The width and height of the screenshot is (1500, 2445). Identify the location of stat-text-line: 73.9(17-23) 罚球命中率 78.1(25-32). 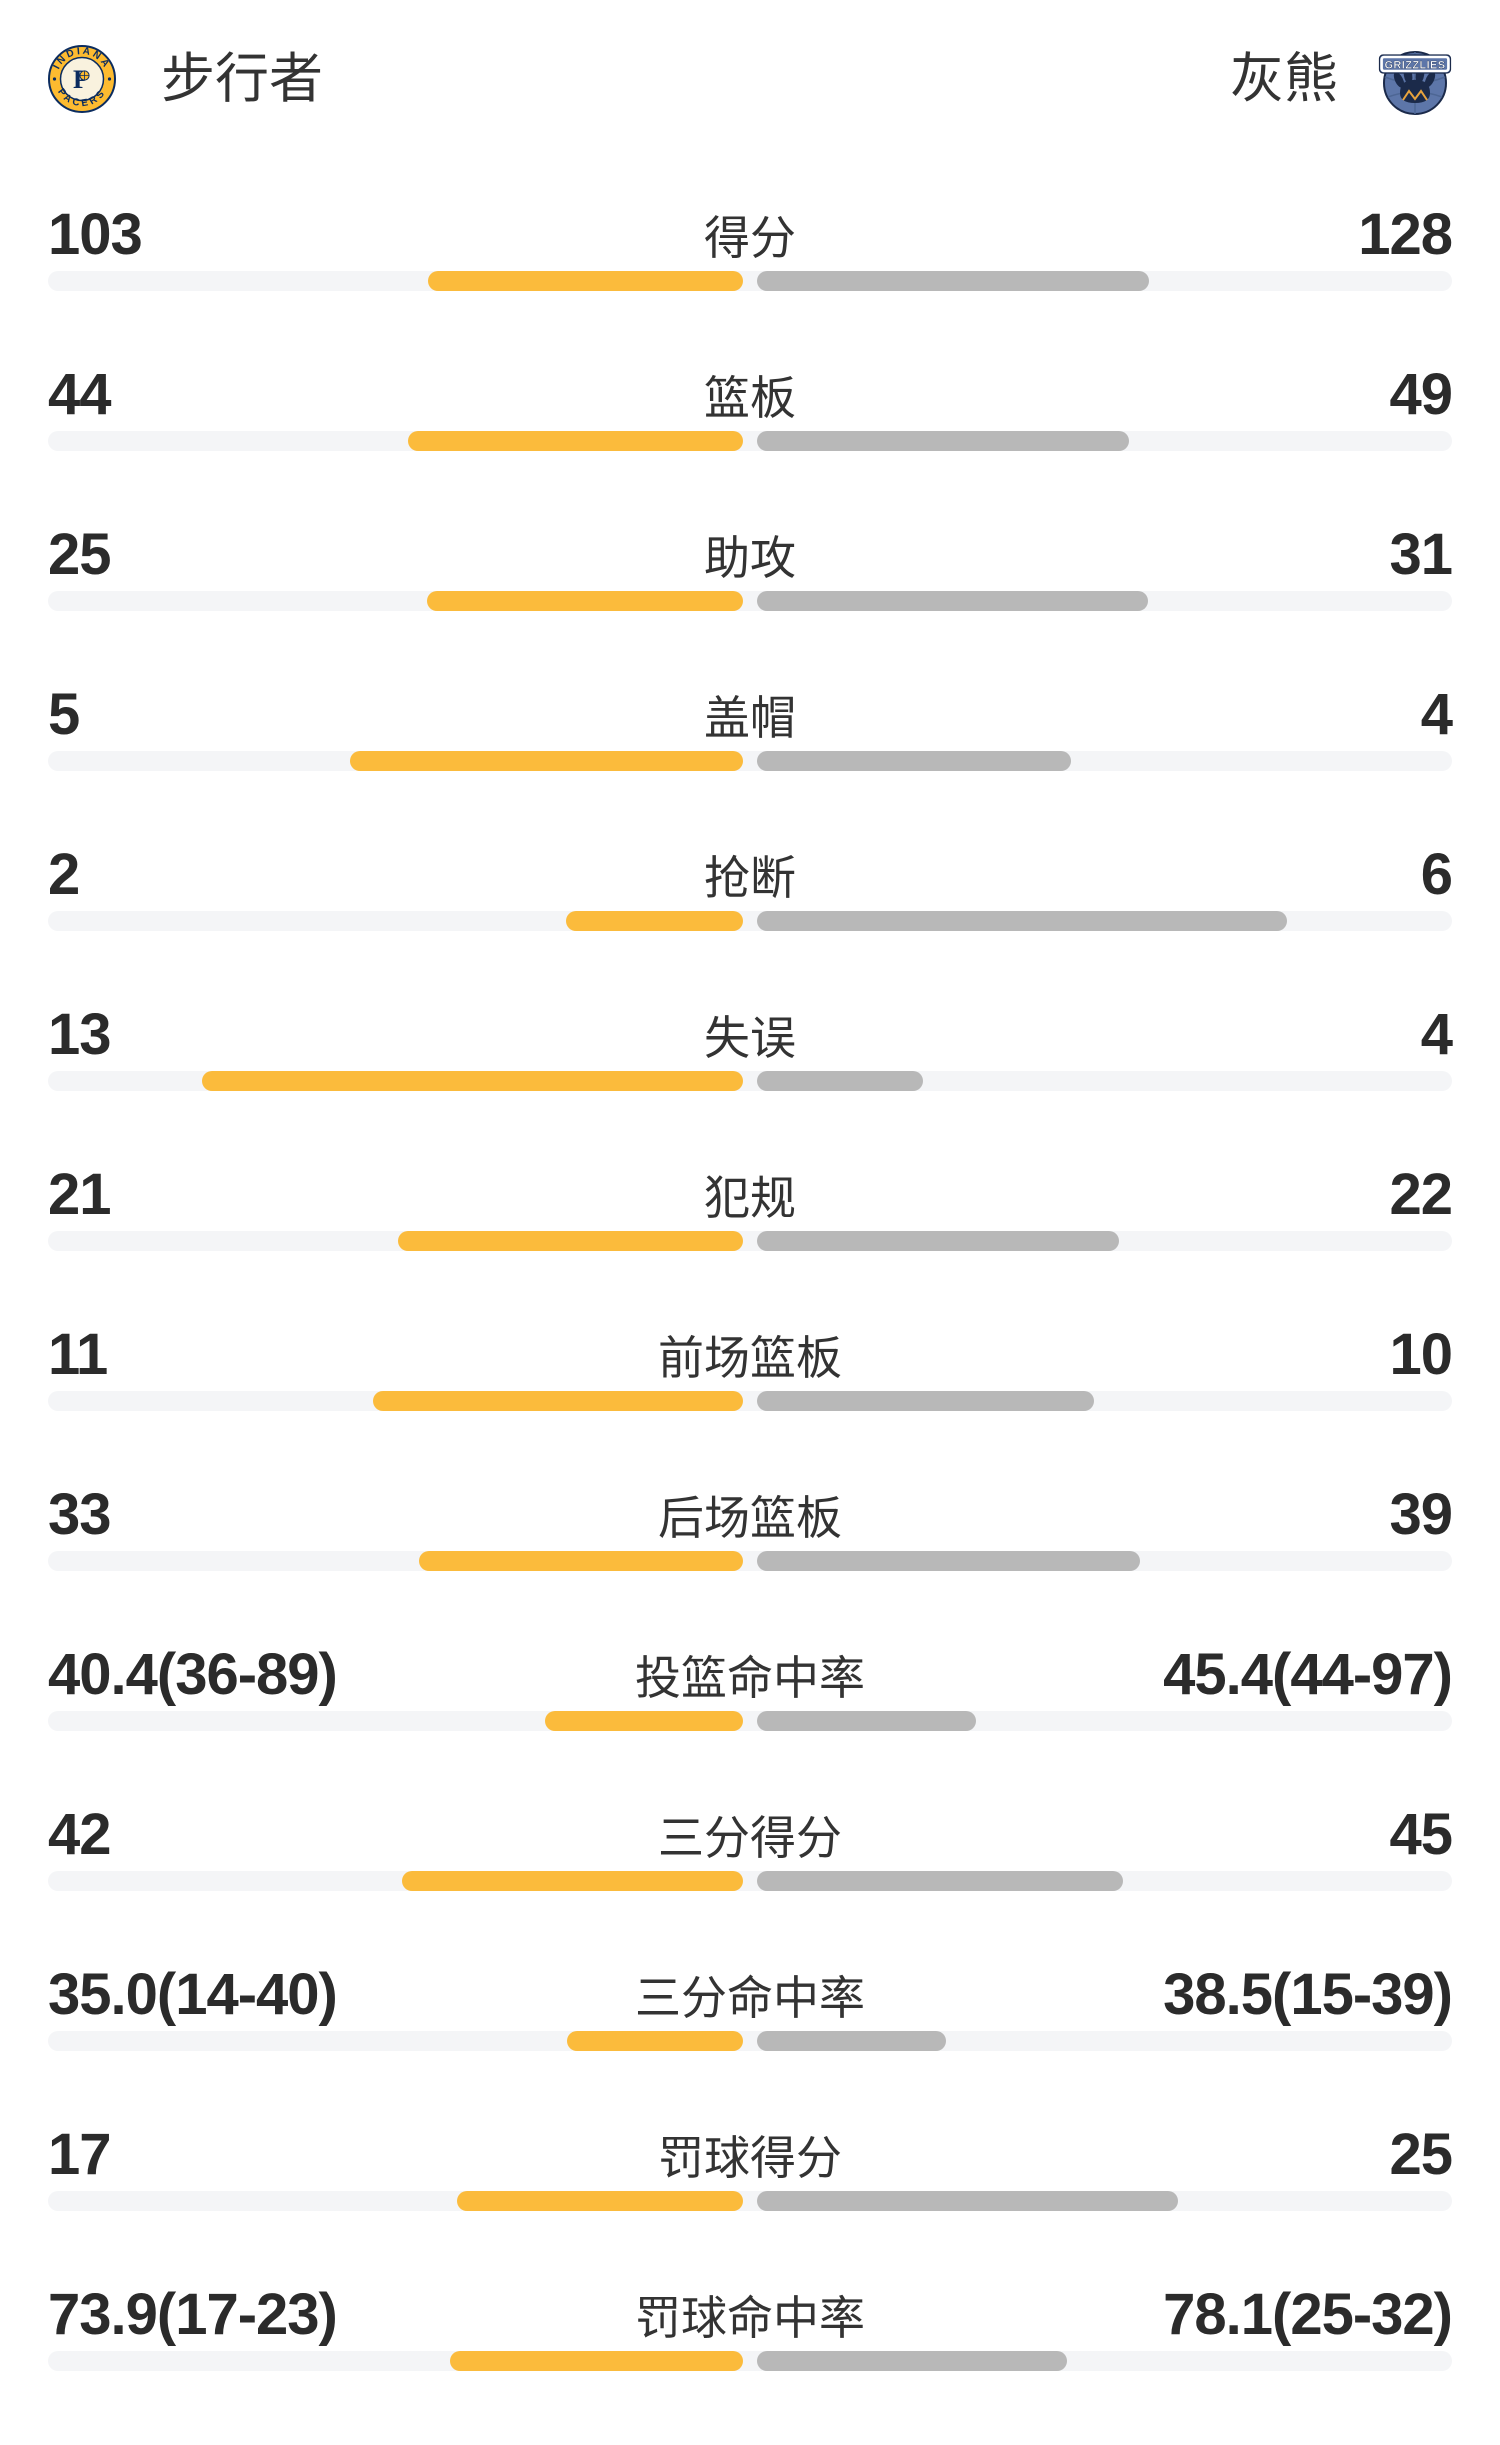
(750, 2314).